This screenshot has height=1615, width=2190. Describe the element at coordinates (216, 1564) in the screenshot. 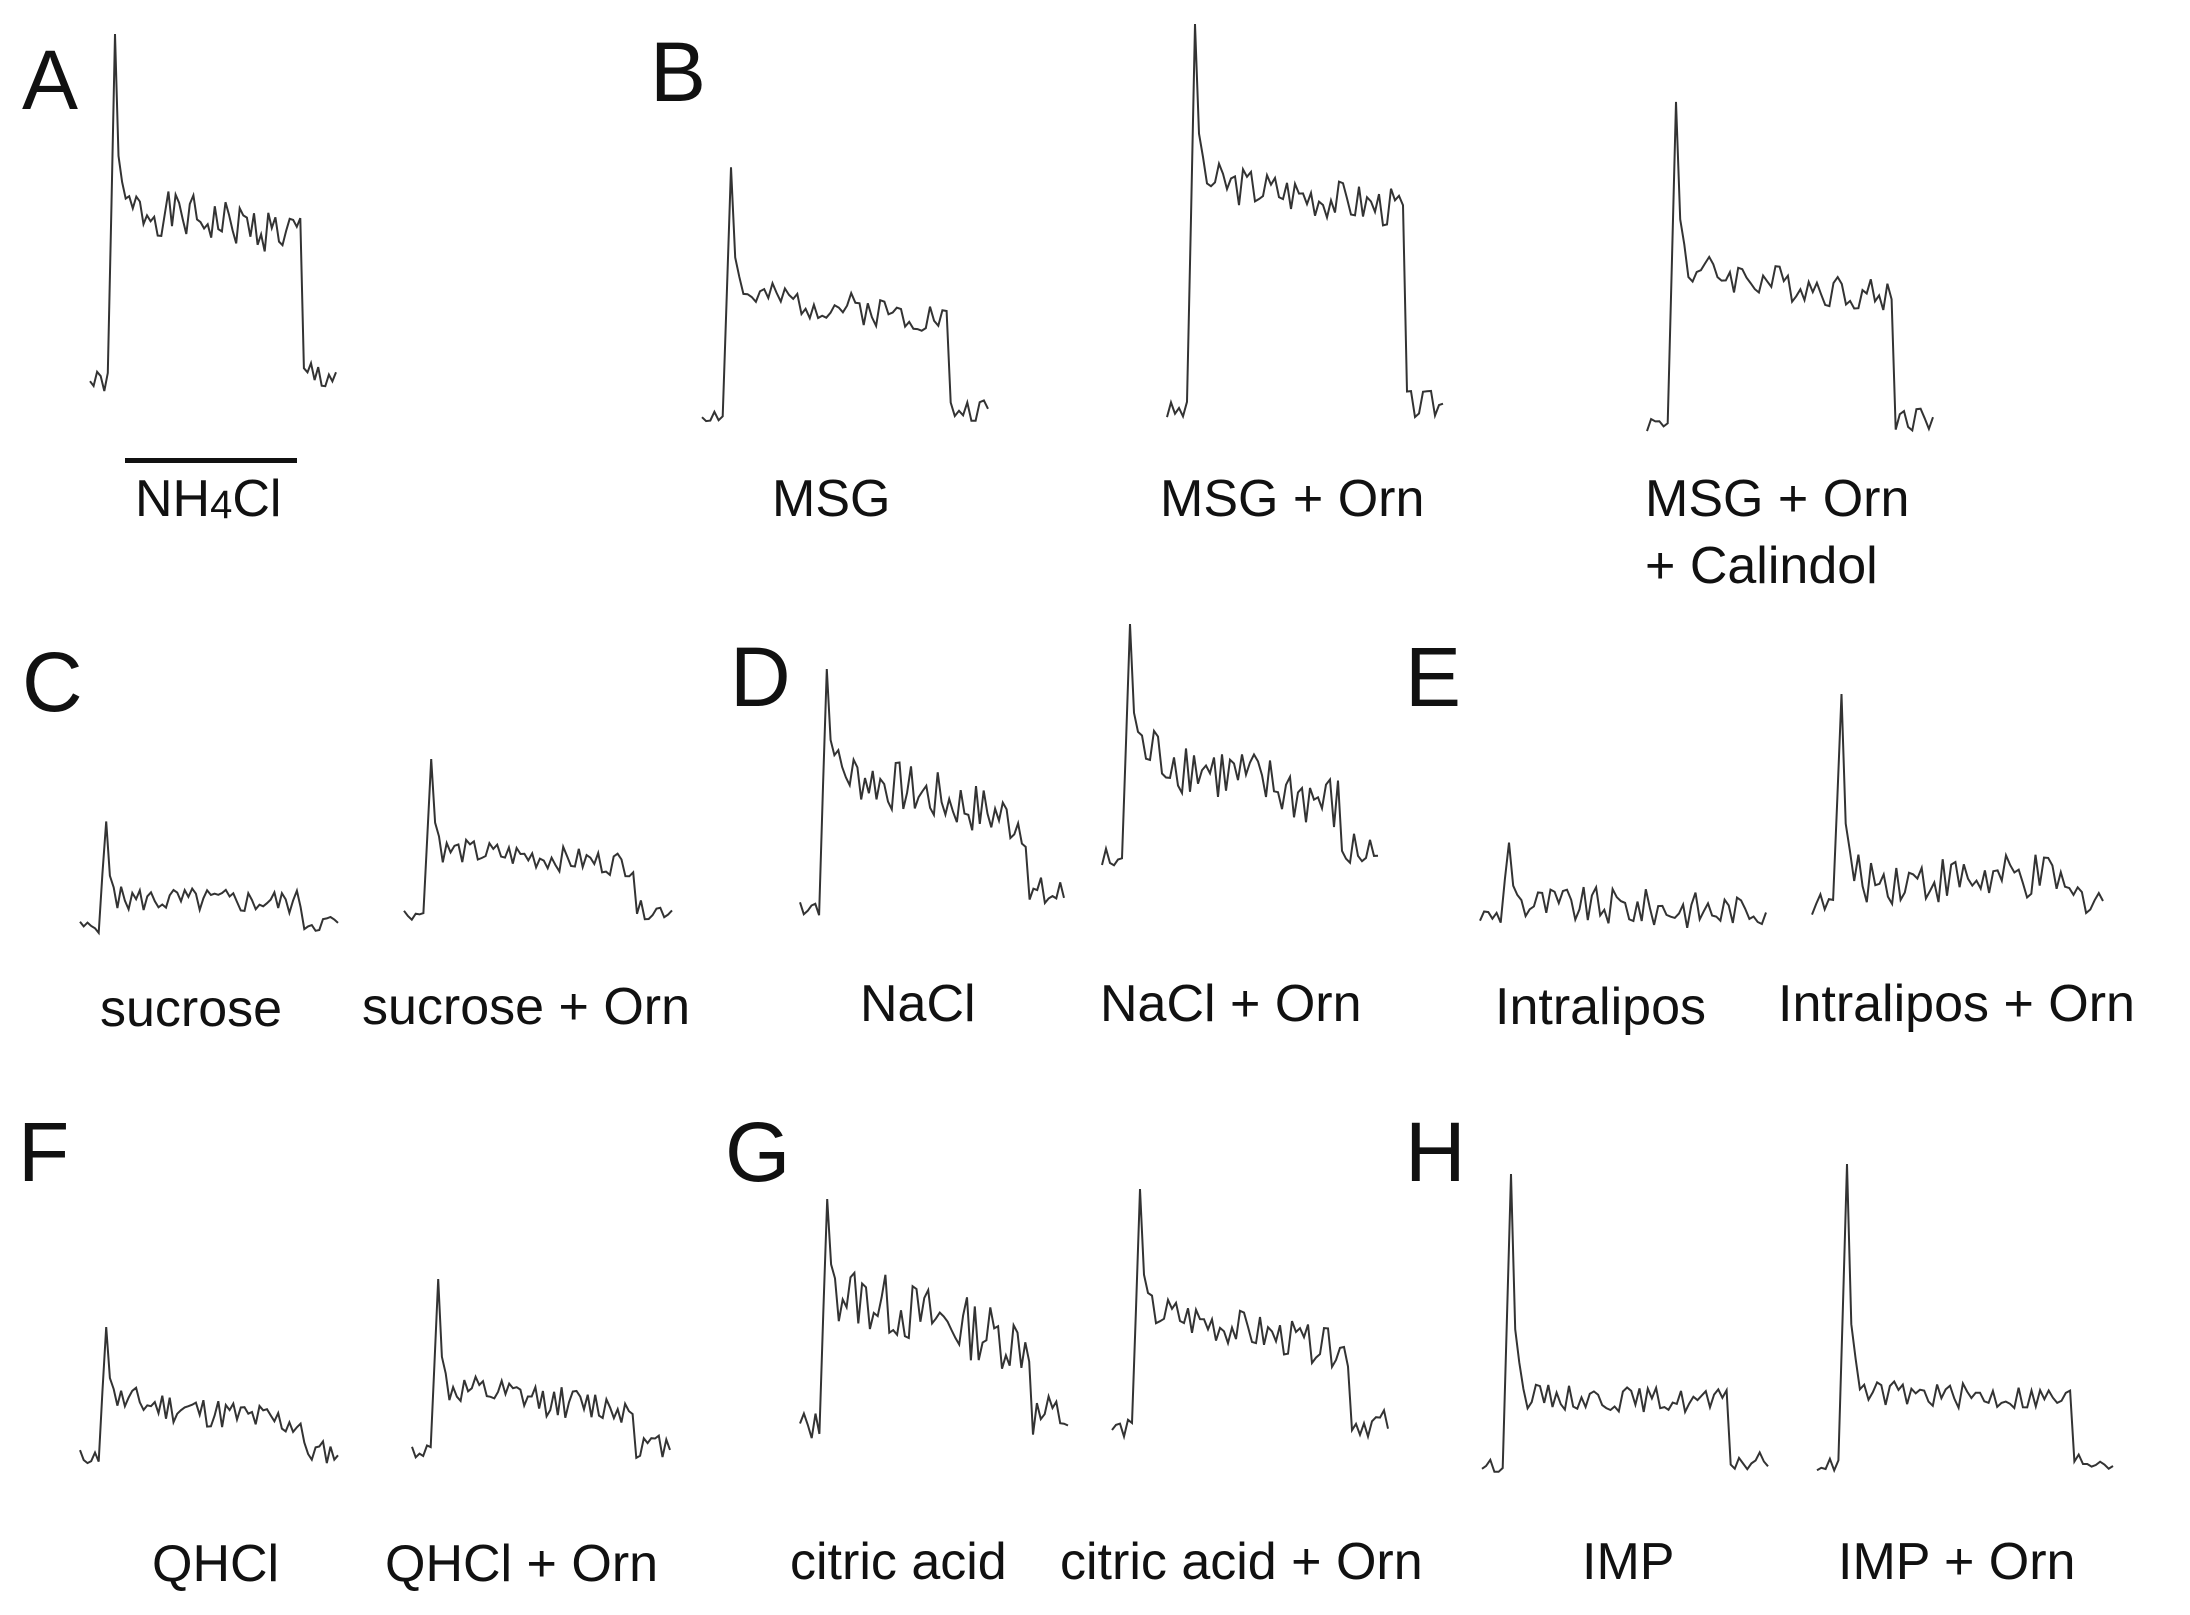

I see `trace-label-qhcl: QHCl` at that location.